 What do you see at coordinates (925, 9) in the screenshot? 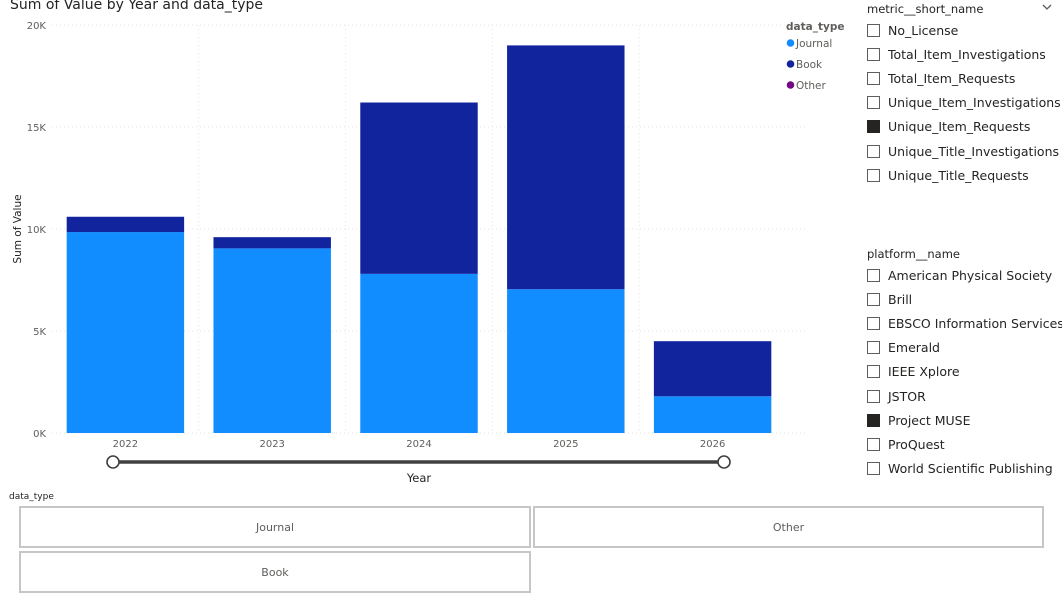
I see `metric-slicer-title: metric__short_name` at bounding box center [925, 9].